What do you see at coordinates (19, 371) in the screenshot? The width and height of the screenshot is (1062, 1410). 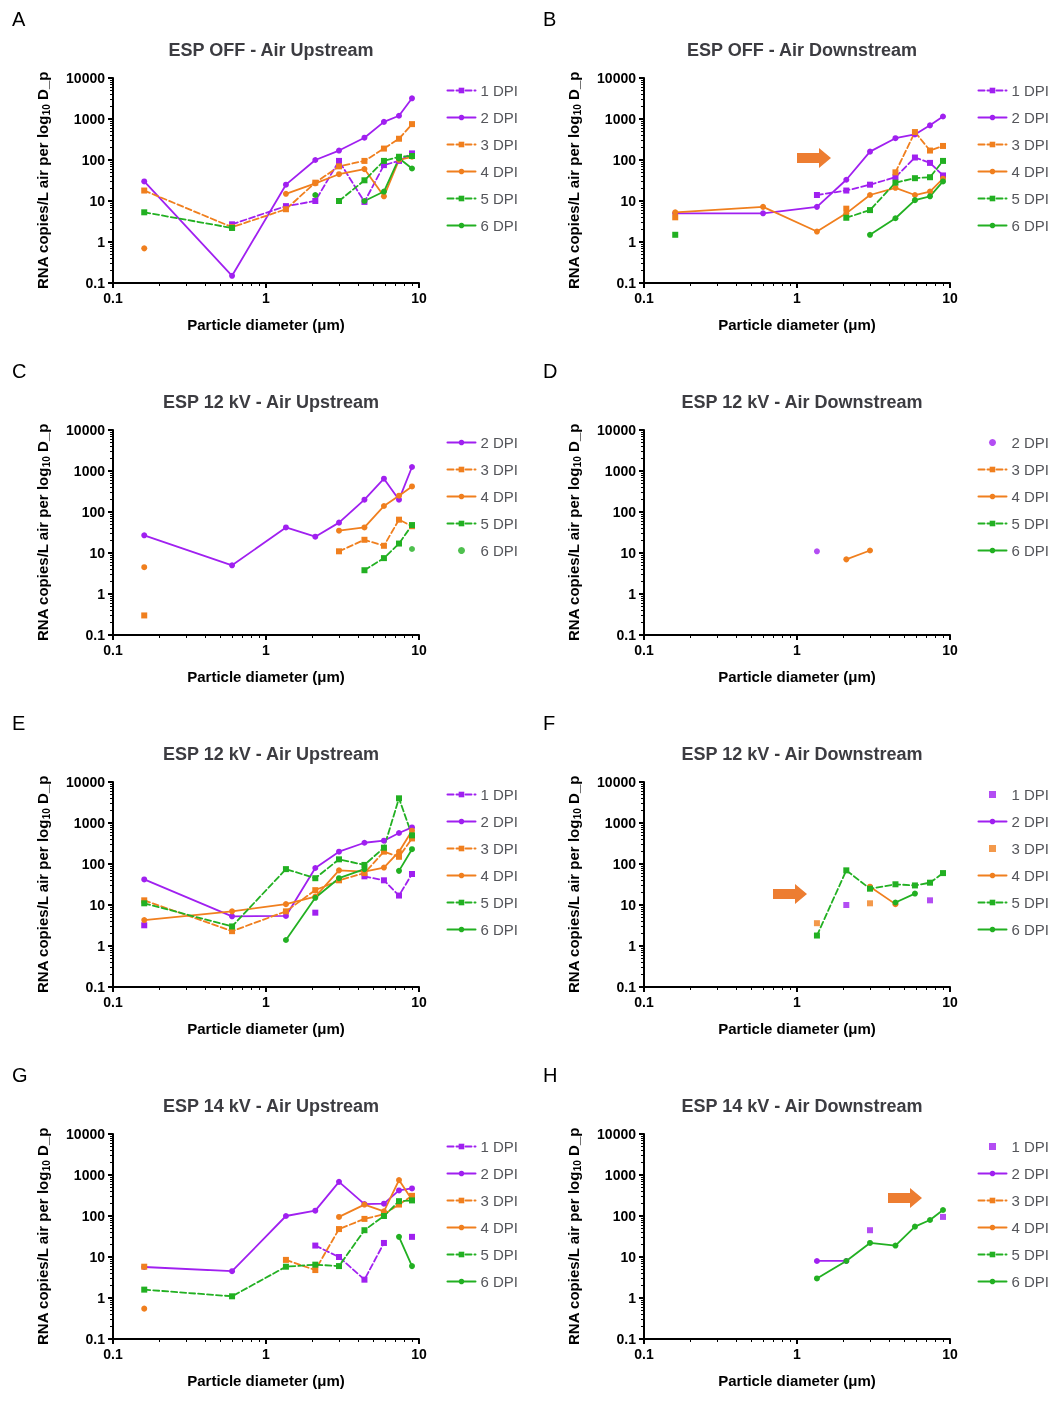 I see `text: C` at bounding box center [19, 371].